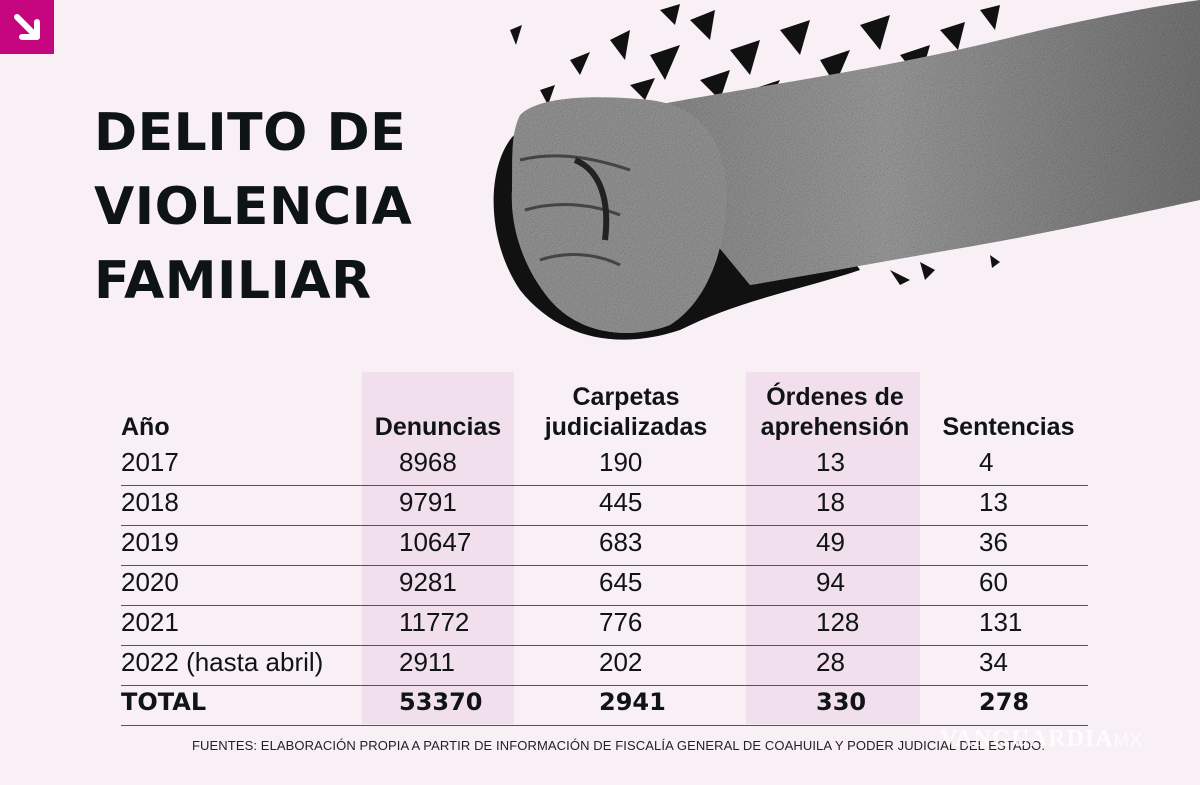 The image size is (1200, 785). What do you see at coordinates (830, 662) in the screenshot?
I see `cell-ordenes: 28` at bounding box center [830, 662].